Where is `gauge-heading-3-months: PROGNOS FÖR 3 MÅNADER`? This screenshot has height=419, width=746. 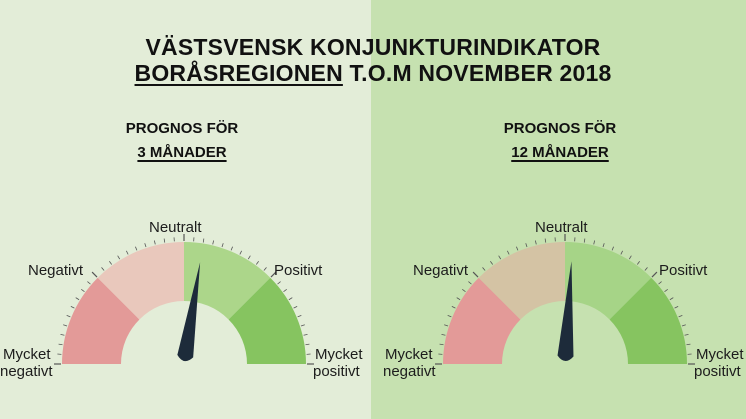 gauge-heading-3-months: PROGNOS FÖR 3 MÅNADER is located at coordinates (182, 141).